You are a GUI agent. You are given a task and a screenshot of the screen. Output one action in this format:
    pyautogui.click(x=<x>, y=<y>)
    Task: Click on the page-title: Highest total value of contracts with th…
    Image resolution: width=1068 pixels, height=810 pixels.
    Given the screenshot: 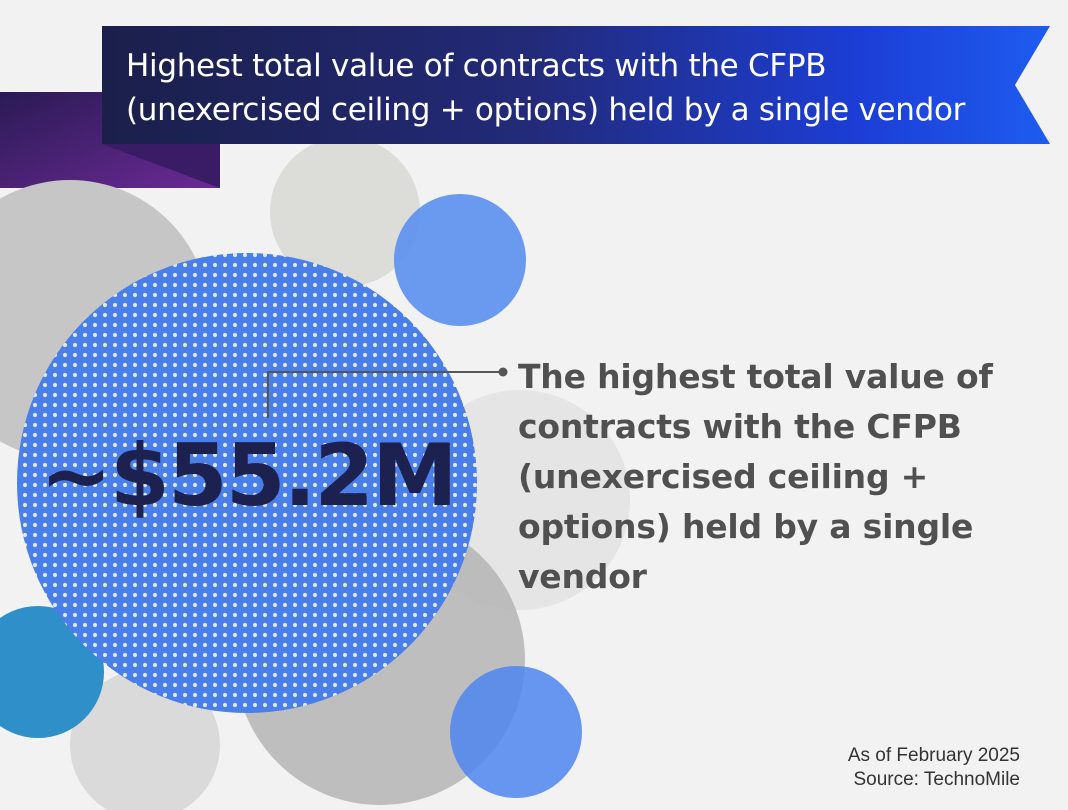 What is the action you would take?
    pyautogui.click(x=576, y=88)
    